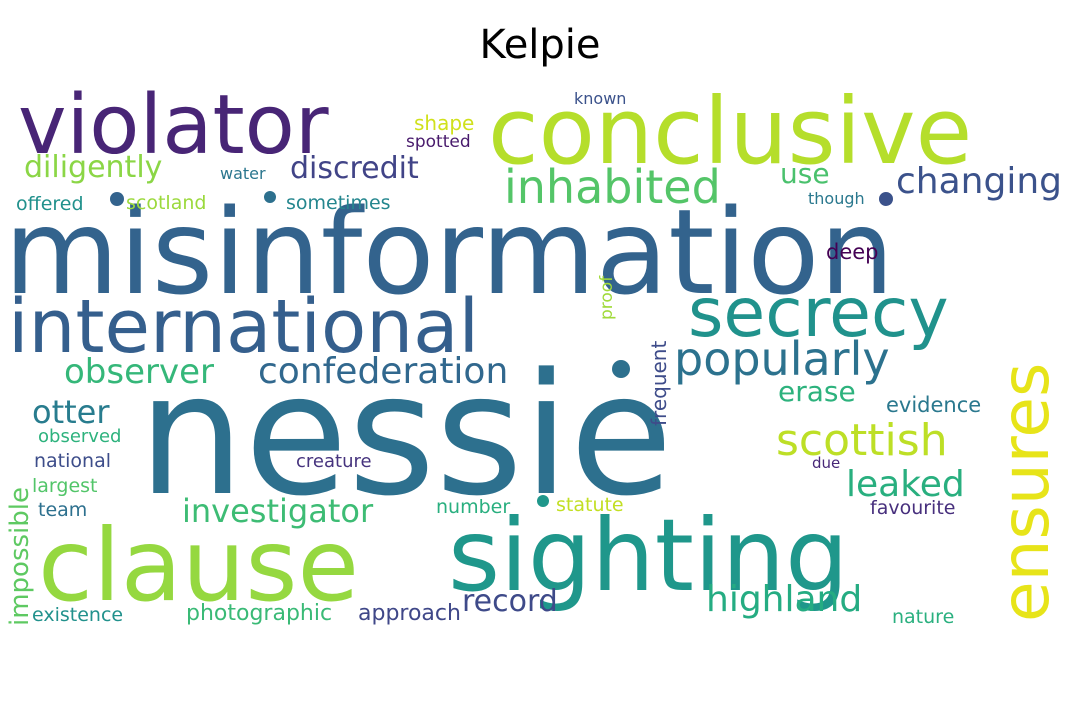 Image resolution: width=1080 pixels, height=720 pixels. I want to click on word-impossible: impossible, so click(20, 556).